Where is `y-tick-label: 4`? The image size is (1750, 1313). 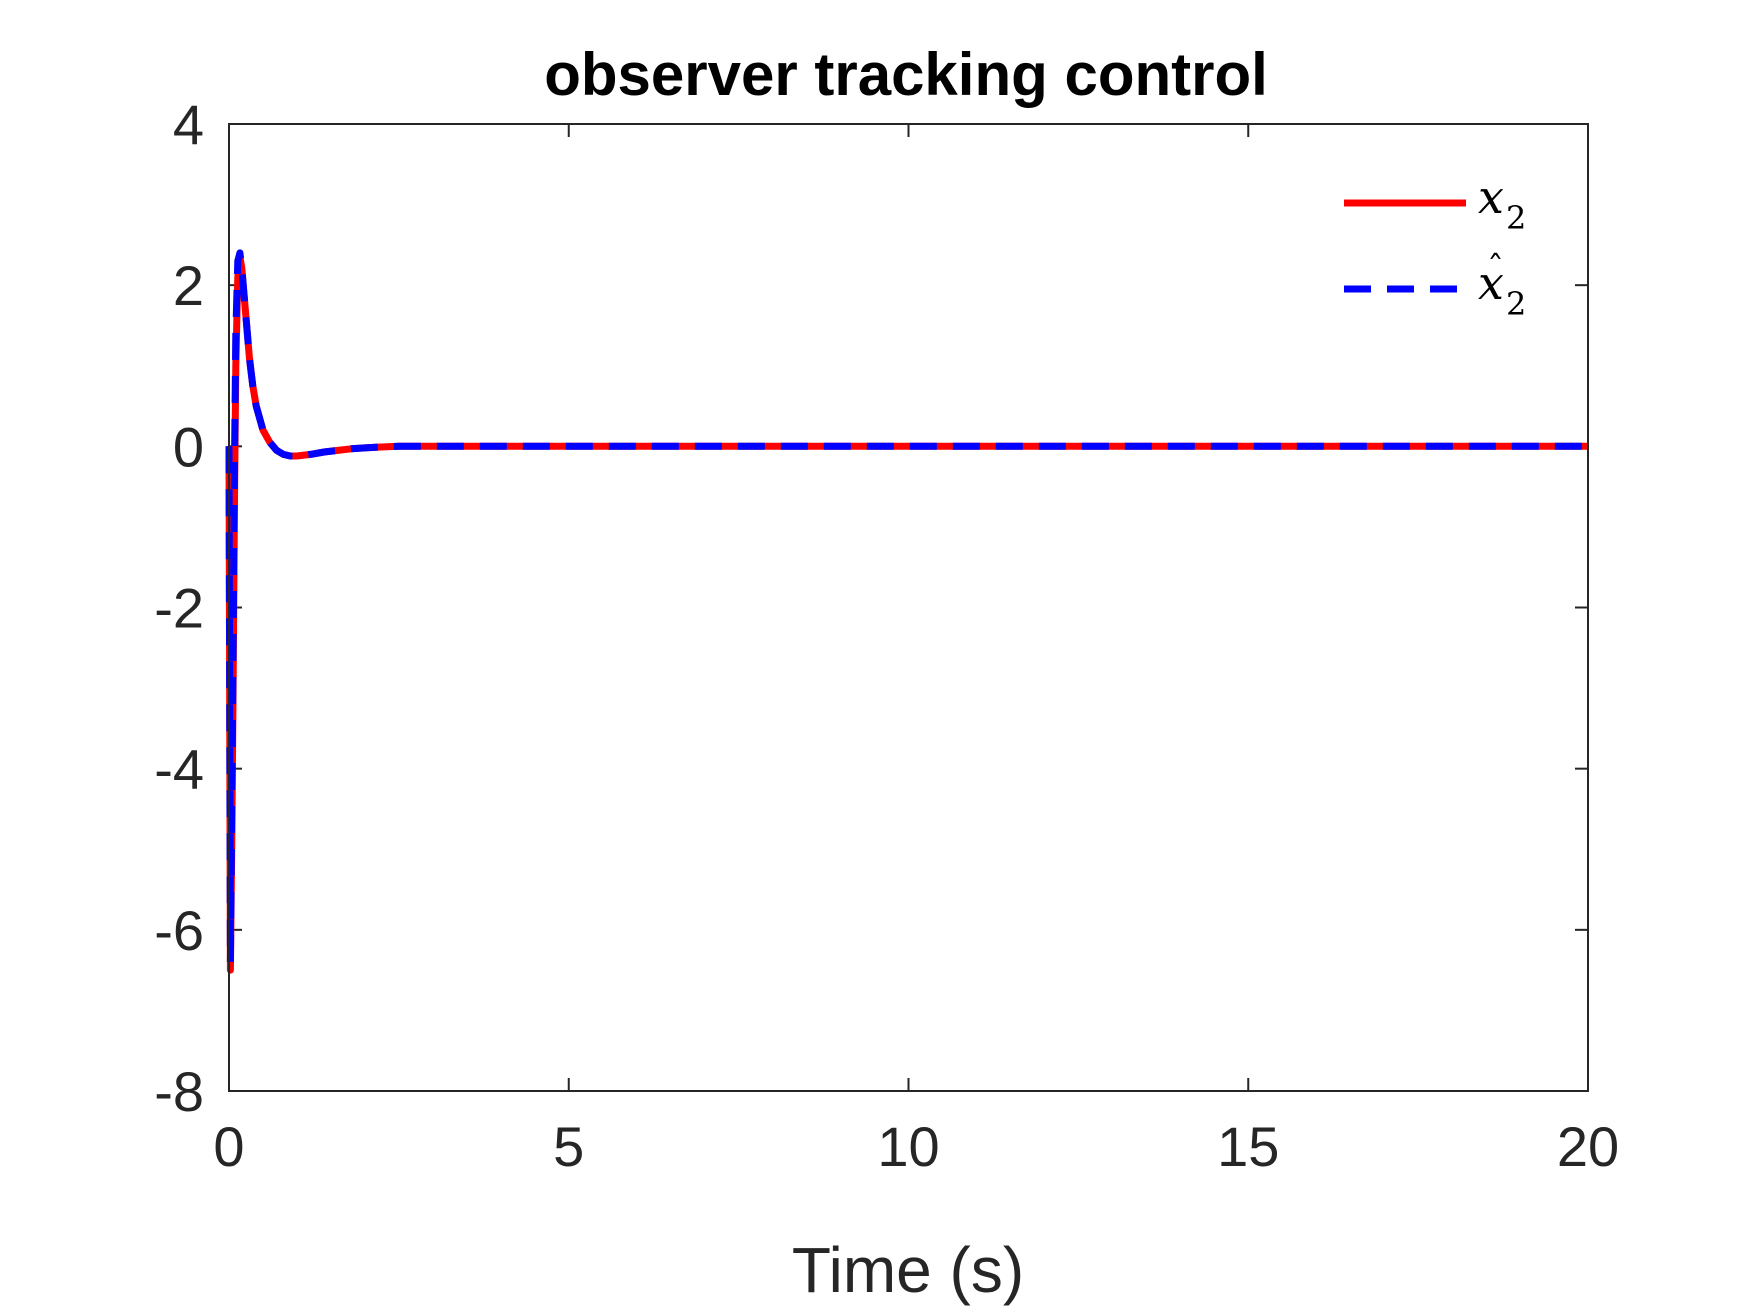
y-tick-label: 4 is located at coordinates (188, 124).